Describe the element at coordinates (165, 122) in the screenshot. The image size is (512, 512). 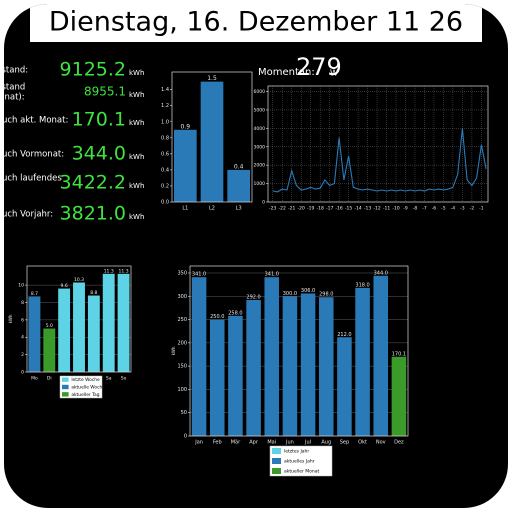
I see `y-tick-label: 1.0` at that location.